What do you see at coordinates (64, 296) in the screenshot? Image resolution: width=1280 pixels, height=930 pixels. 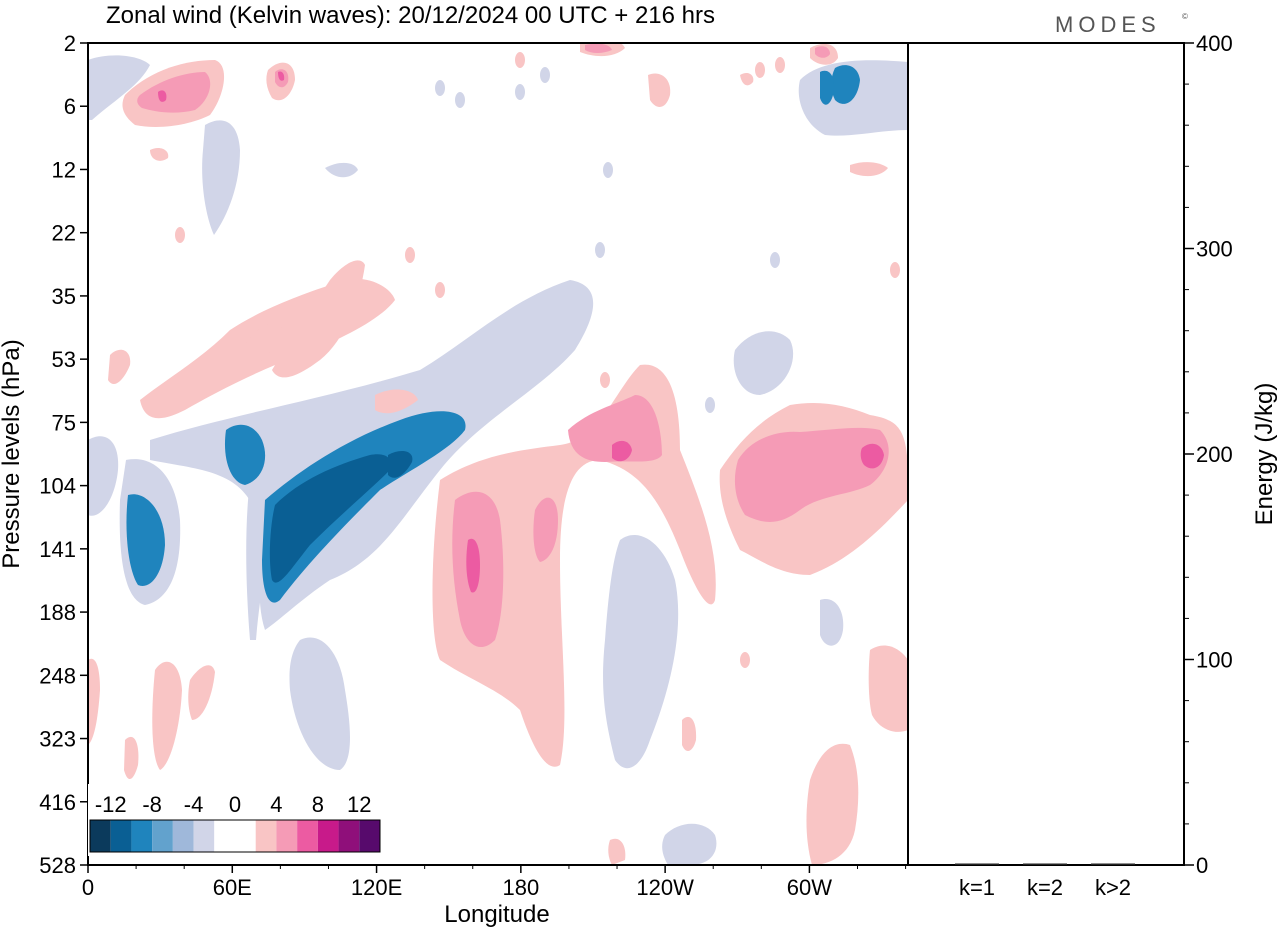 I see `y-tick-label-35: 35` at bounding box center [64, 296].